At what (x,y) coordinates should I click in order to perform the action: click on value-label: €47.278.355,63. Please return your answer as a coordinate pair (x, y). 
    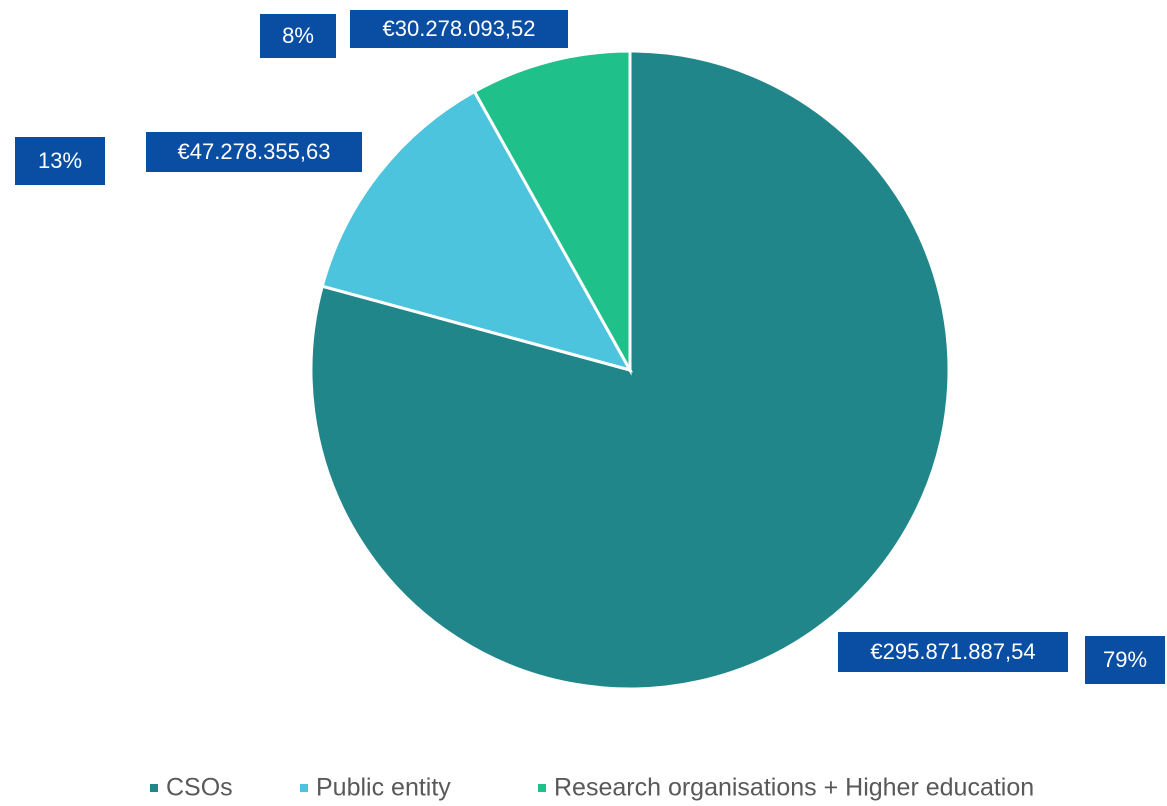
    Looking at the image, I should click on (254, 151).